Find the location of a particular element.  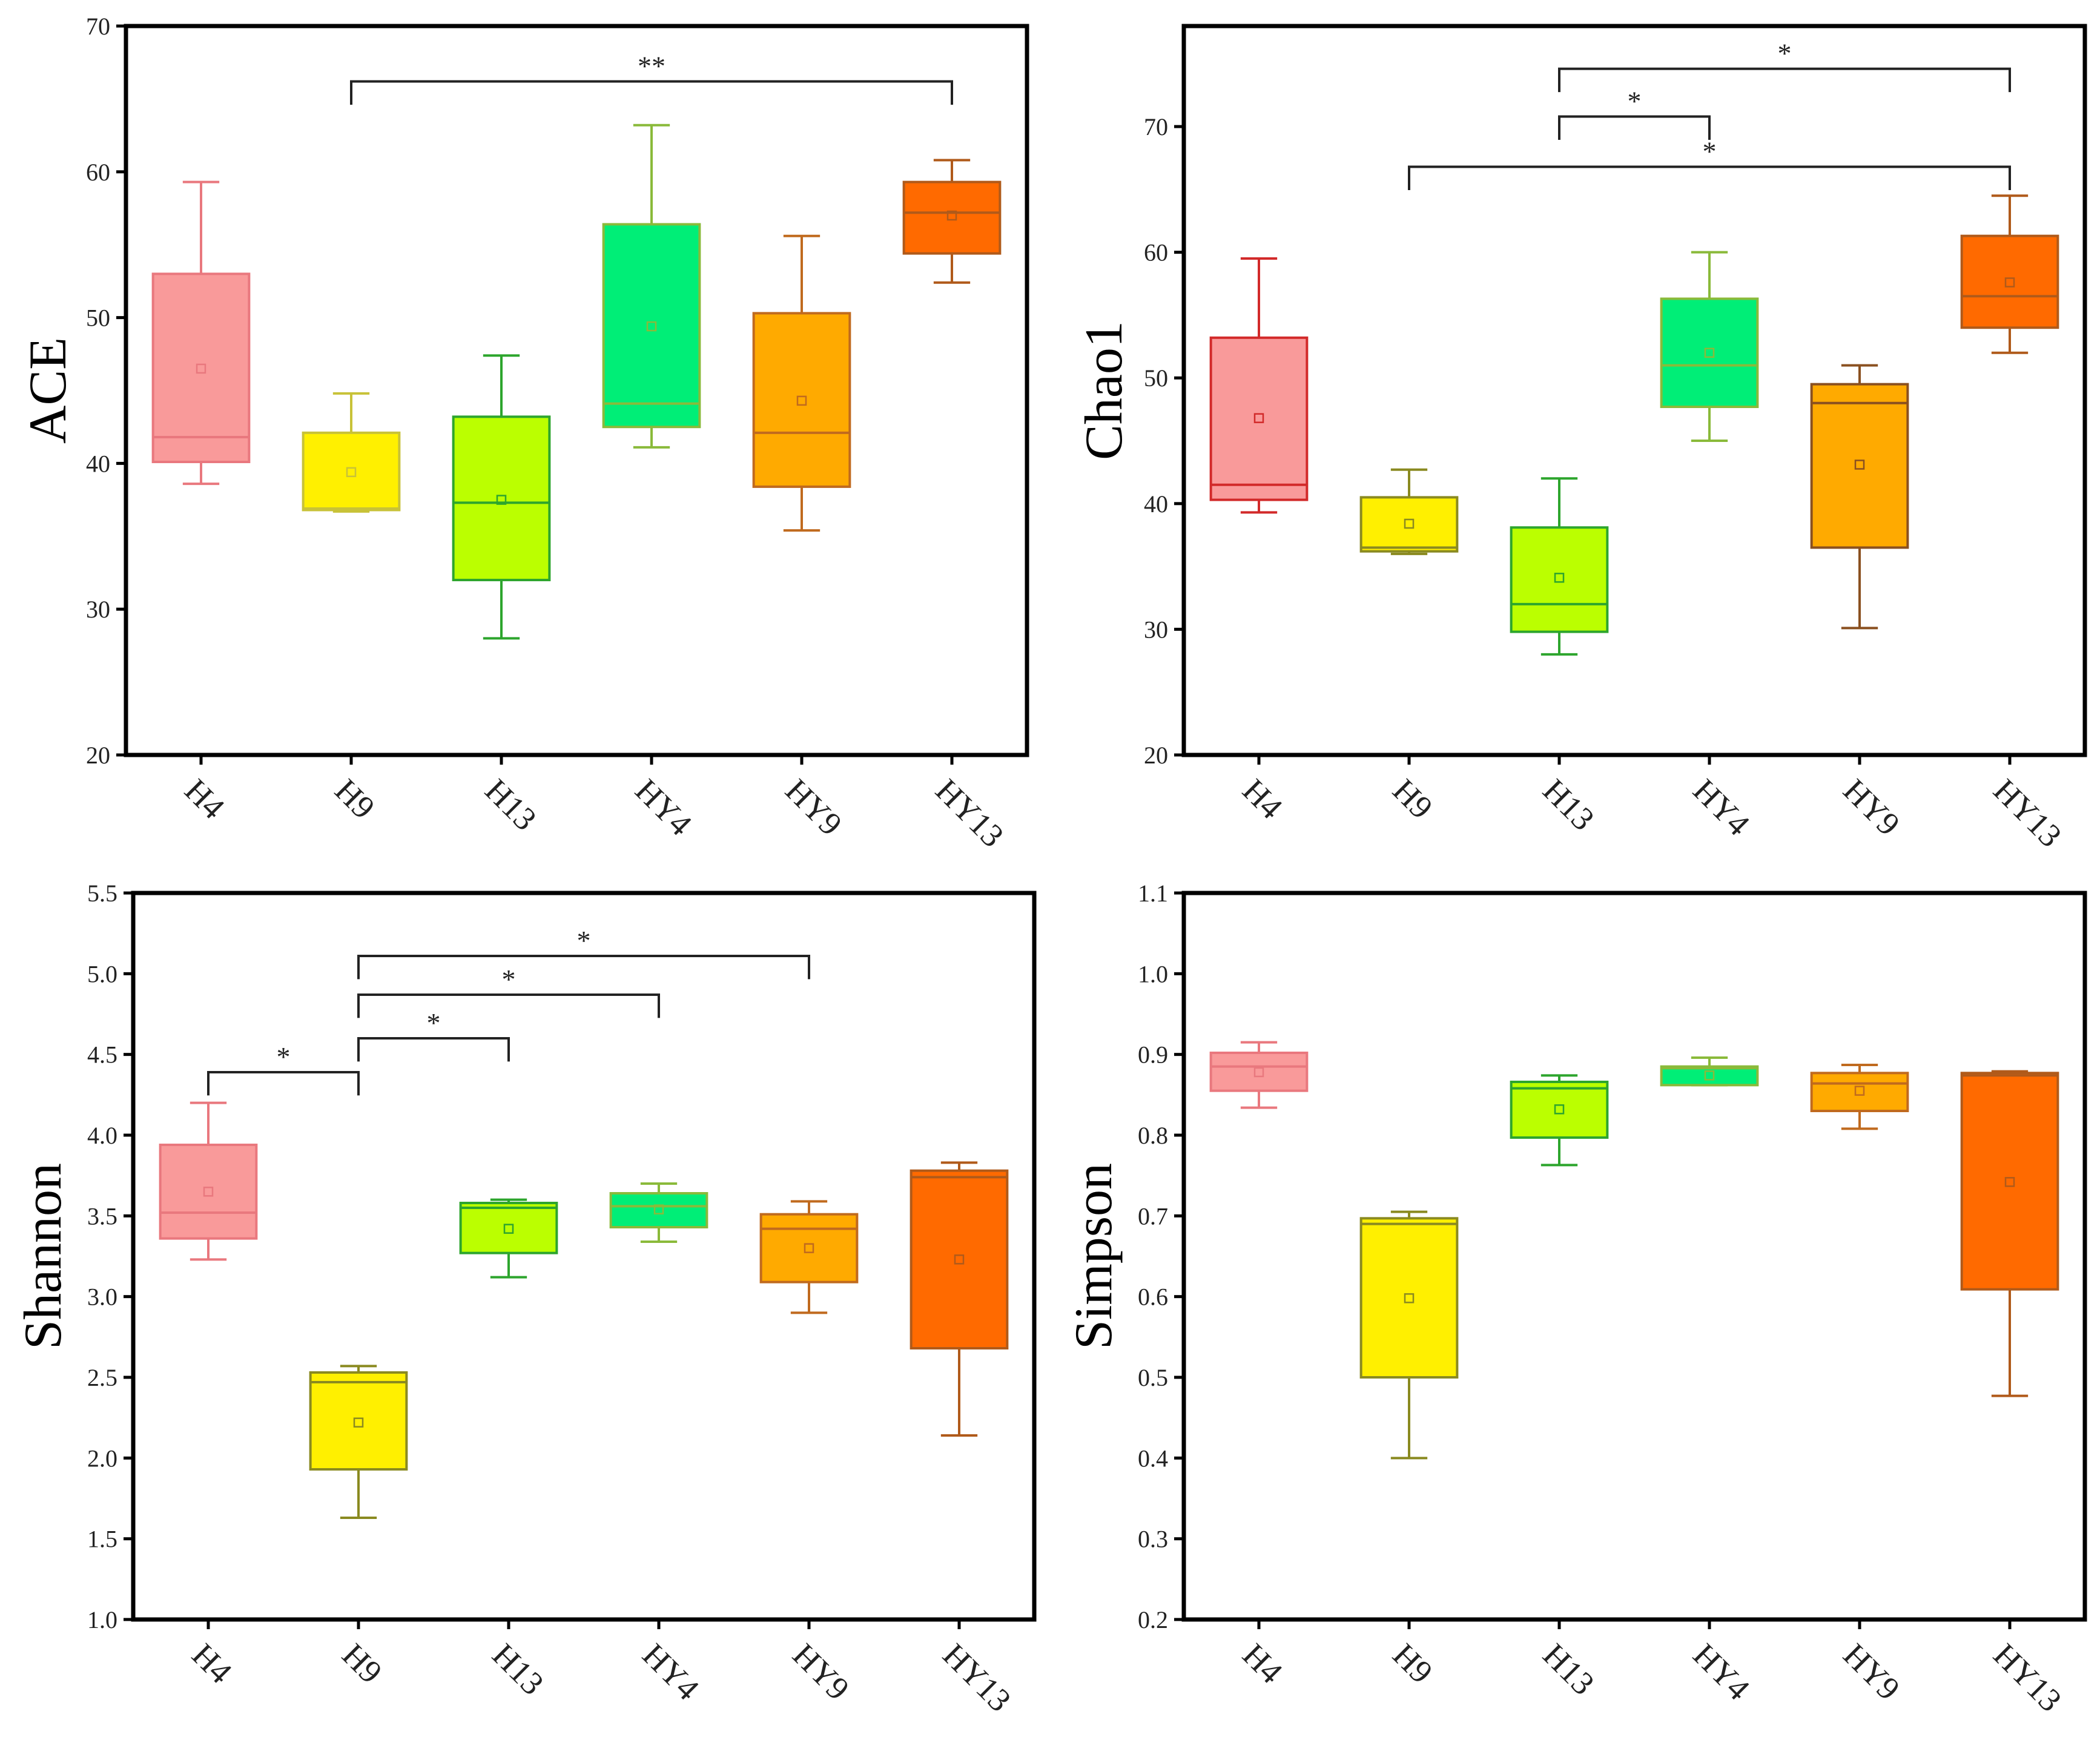

shannon-y-tick-label: 1.0 is located at coordinates (102, 1619).